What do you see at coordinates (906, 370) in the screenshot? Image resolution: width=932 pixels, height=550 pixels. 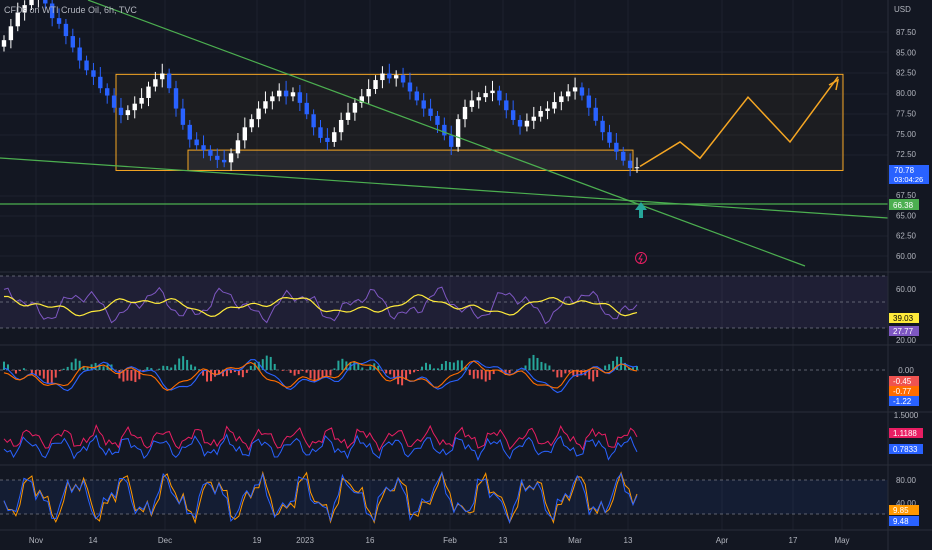 I see `macd-tick-label: 0.00` at bounding box center [906, 370].